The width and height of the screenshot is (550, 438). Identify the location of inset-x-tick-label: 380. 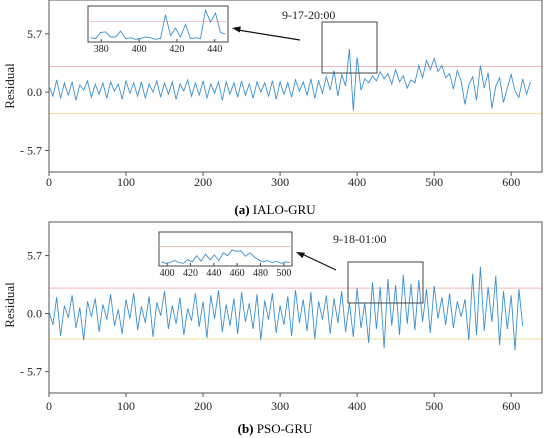
(101, 49).